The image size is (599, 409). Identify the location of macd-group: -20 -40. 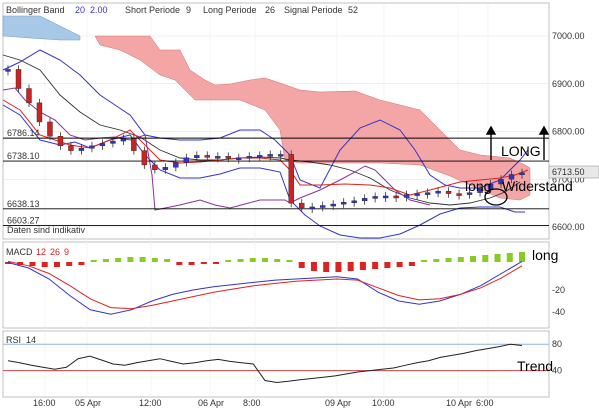
(285, 284).